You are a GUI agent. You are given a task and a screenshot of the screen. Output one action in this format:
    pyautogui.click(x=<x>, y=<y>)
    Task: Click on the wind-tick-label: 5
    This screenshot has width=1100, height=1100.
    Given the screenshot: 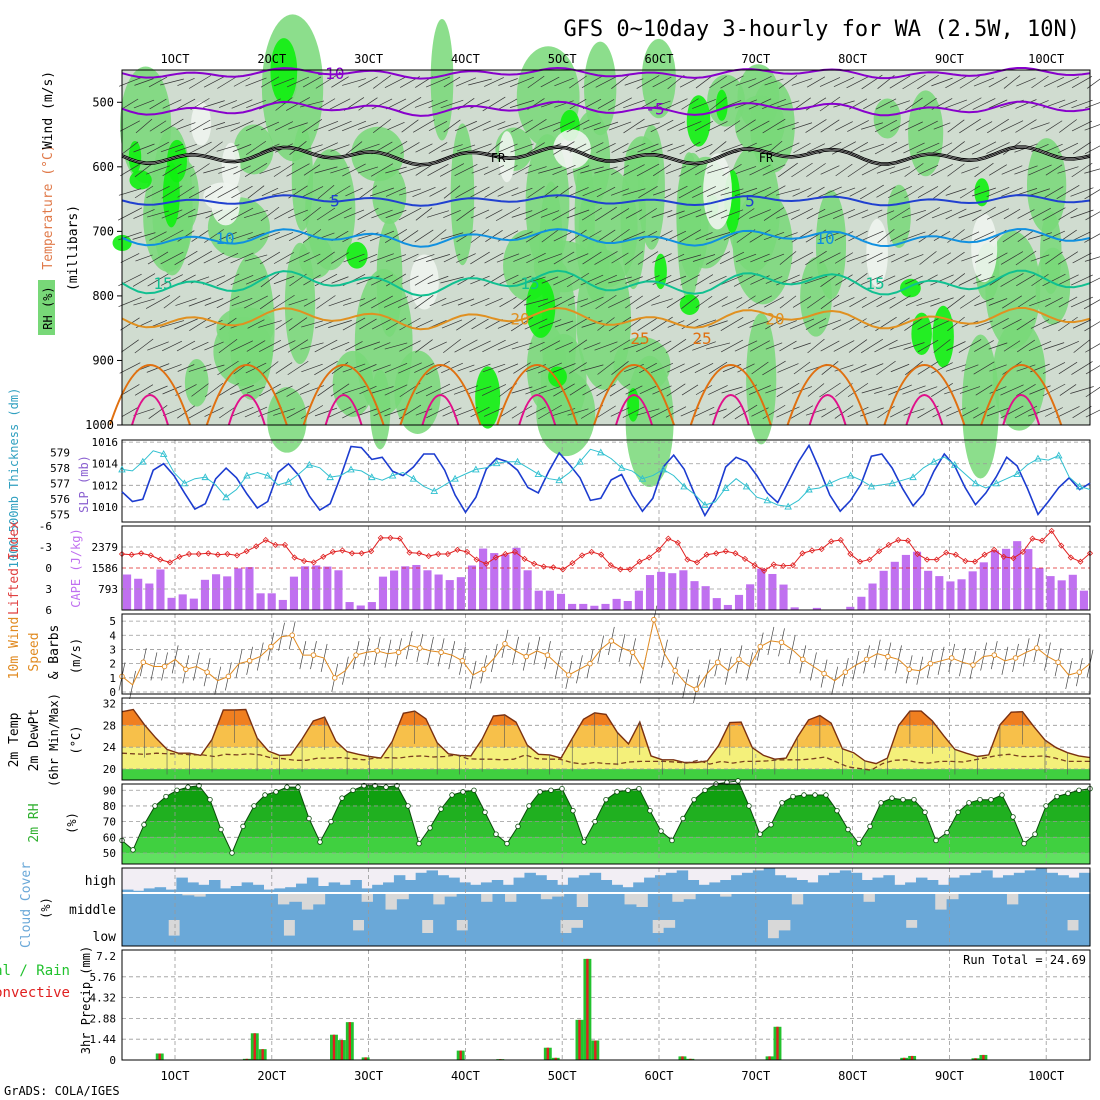 What is the action you would take?
    pyautogui.click(x=112, y=621)
    